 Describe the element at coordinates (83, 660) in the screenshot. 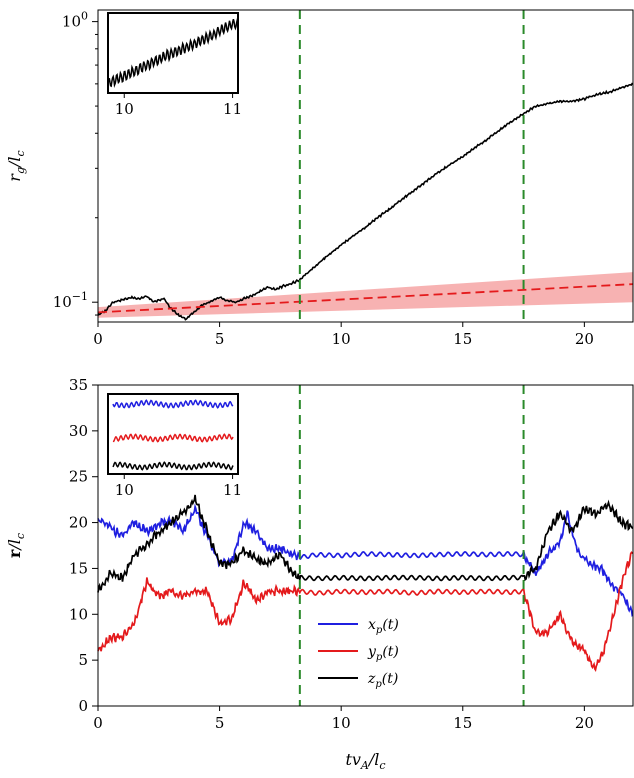

I see `y-tick-label: 5` at that location.